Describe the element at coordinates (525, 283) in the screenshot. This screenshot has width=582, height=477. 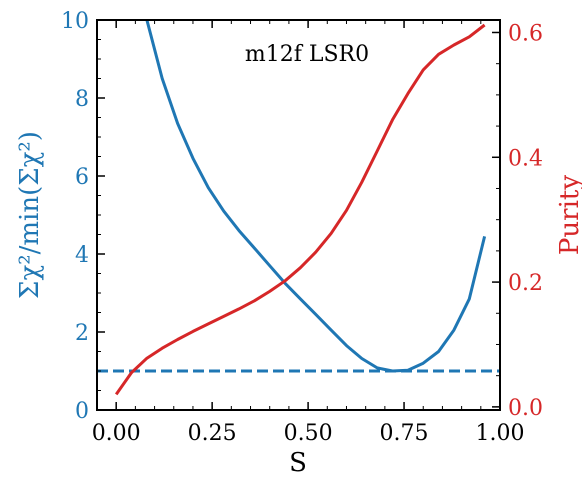
I see `y-right-tick-label: 0.2` at that location.